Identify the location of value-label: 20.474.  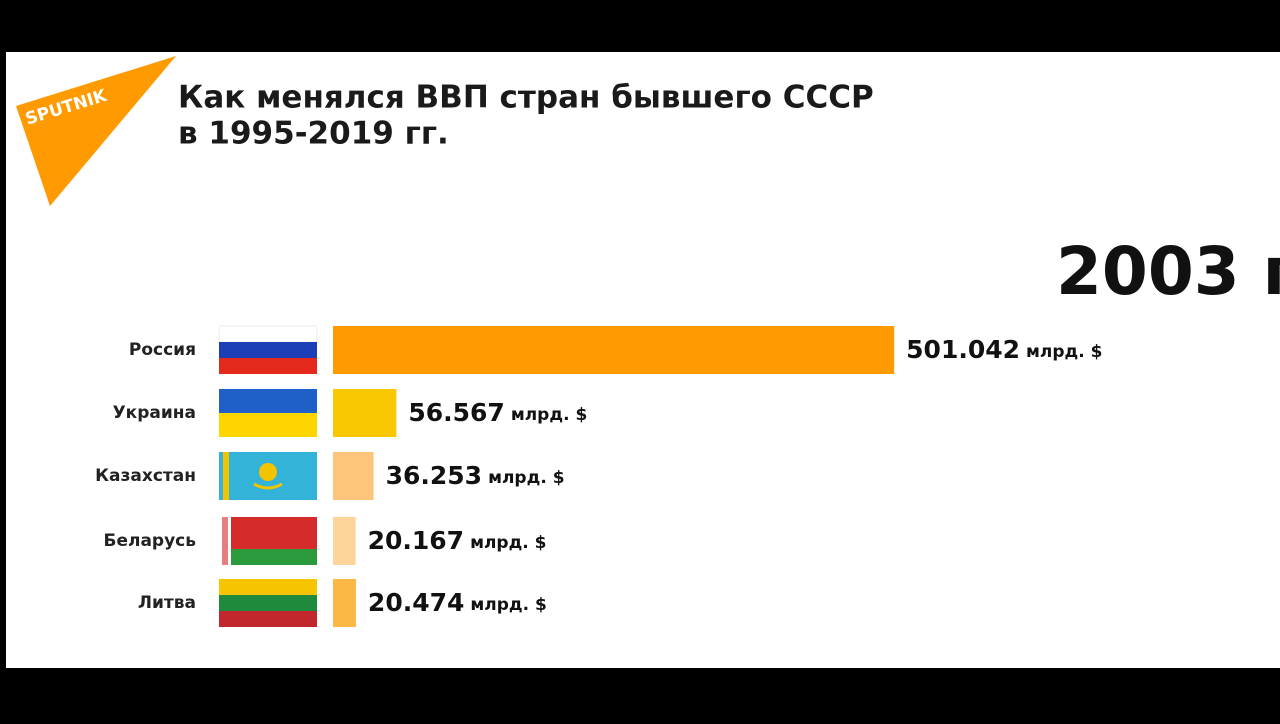
(416, 602).